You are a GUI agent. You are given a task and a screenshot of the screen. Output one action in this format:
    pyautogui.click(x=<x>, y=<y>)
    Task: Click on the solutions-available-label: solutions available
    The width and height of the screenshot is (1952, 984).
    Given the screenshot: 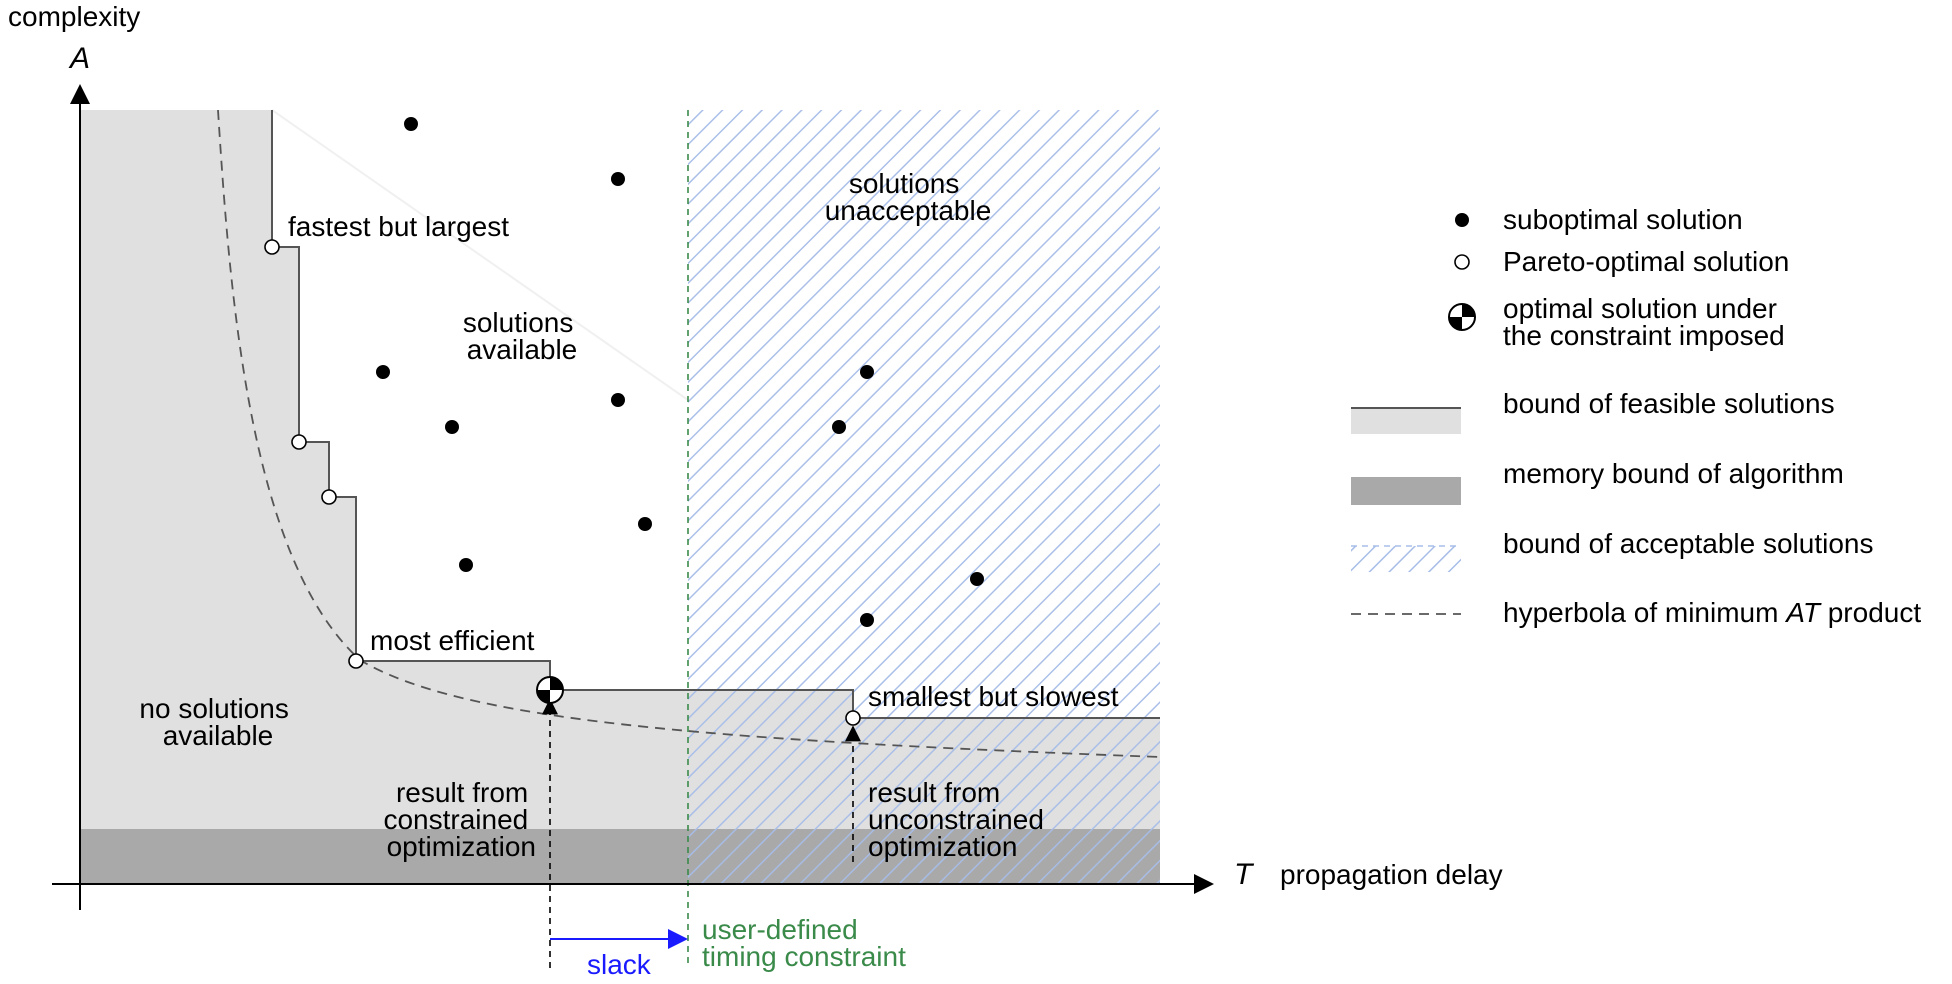 What is the action you would take?
    pyautogui.click(x=522, y=336)
    